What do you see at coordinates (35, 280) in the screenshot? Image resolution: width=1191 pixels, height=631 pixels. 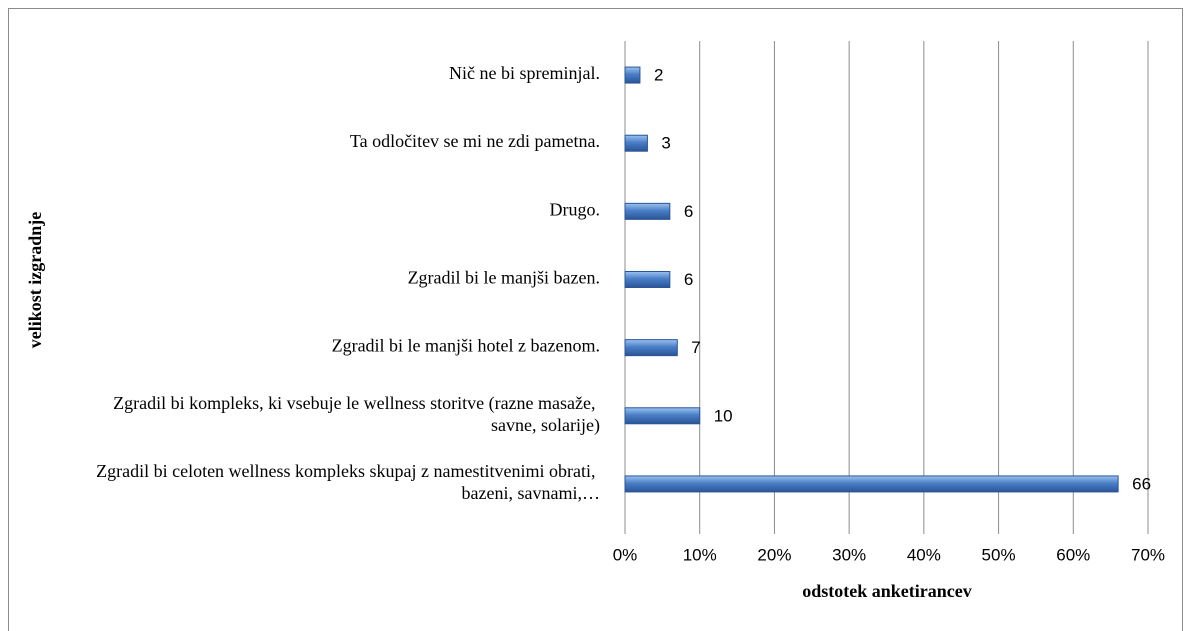 I see `y-axis-title: velikost izgradnje` at bounding box center [35, 280].